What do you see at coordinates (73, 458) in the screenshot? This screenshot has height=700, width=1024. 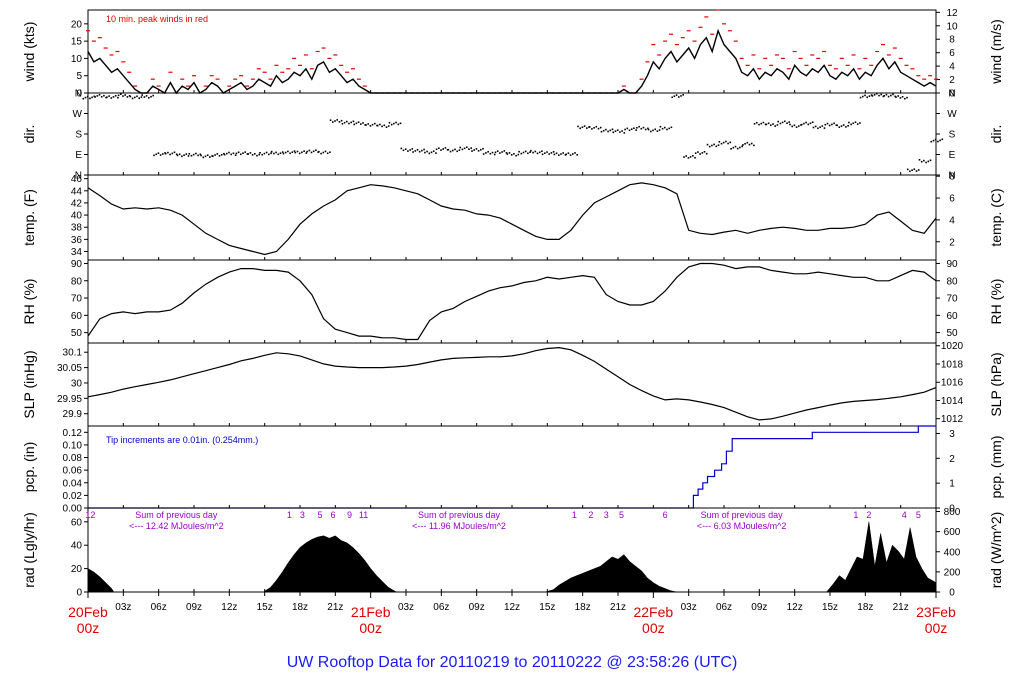 I see `pcp-panel-left-tick-label: 0.08` at bounding box center [73, 458].